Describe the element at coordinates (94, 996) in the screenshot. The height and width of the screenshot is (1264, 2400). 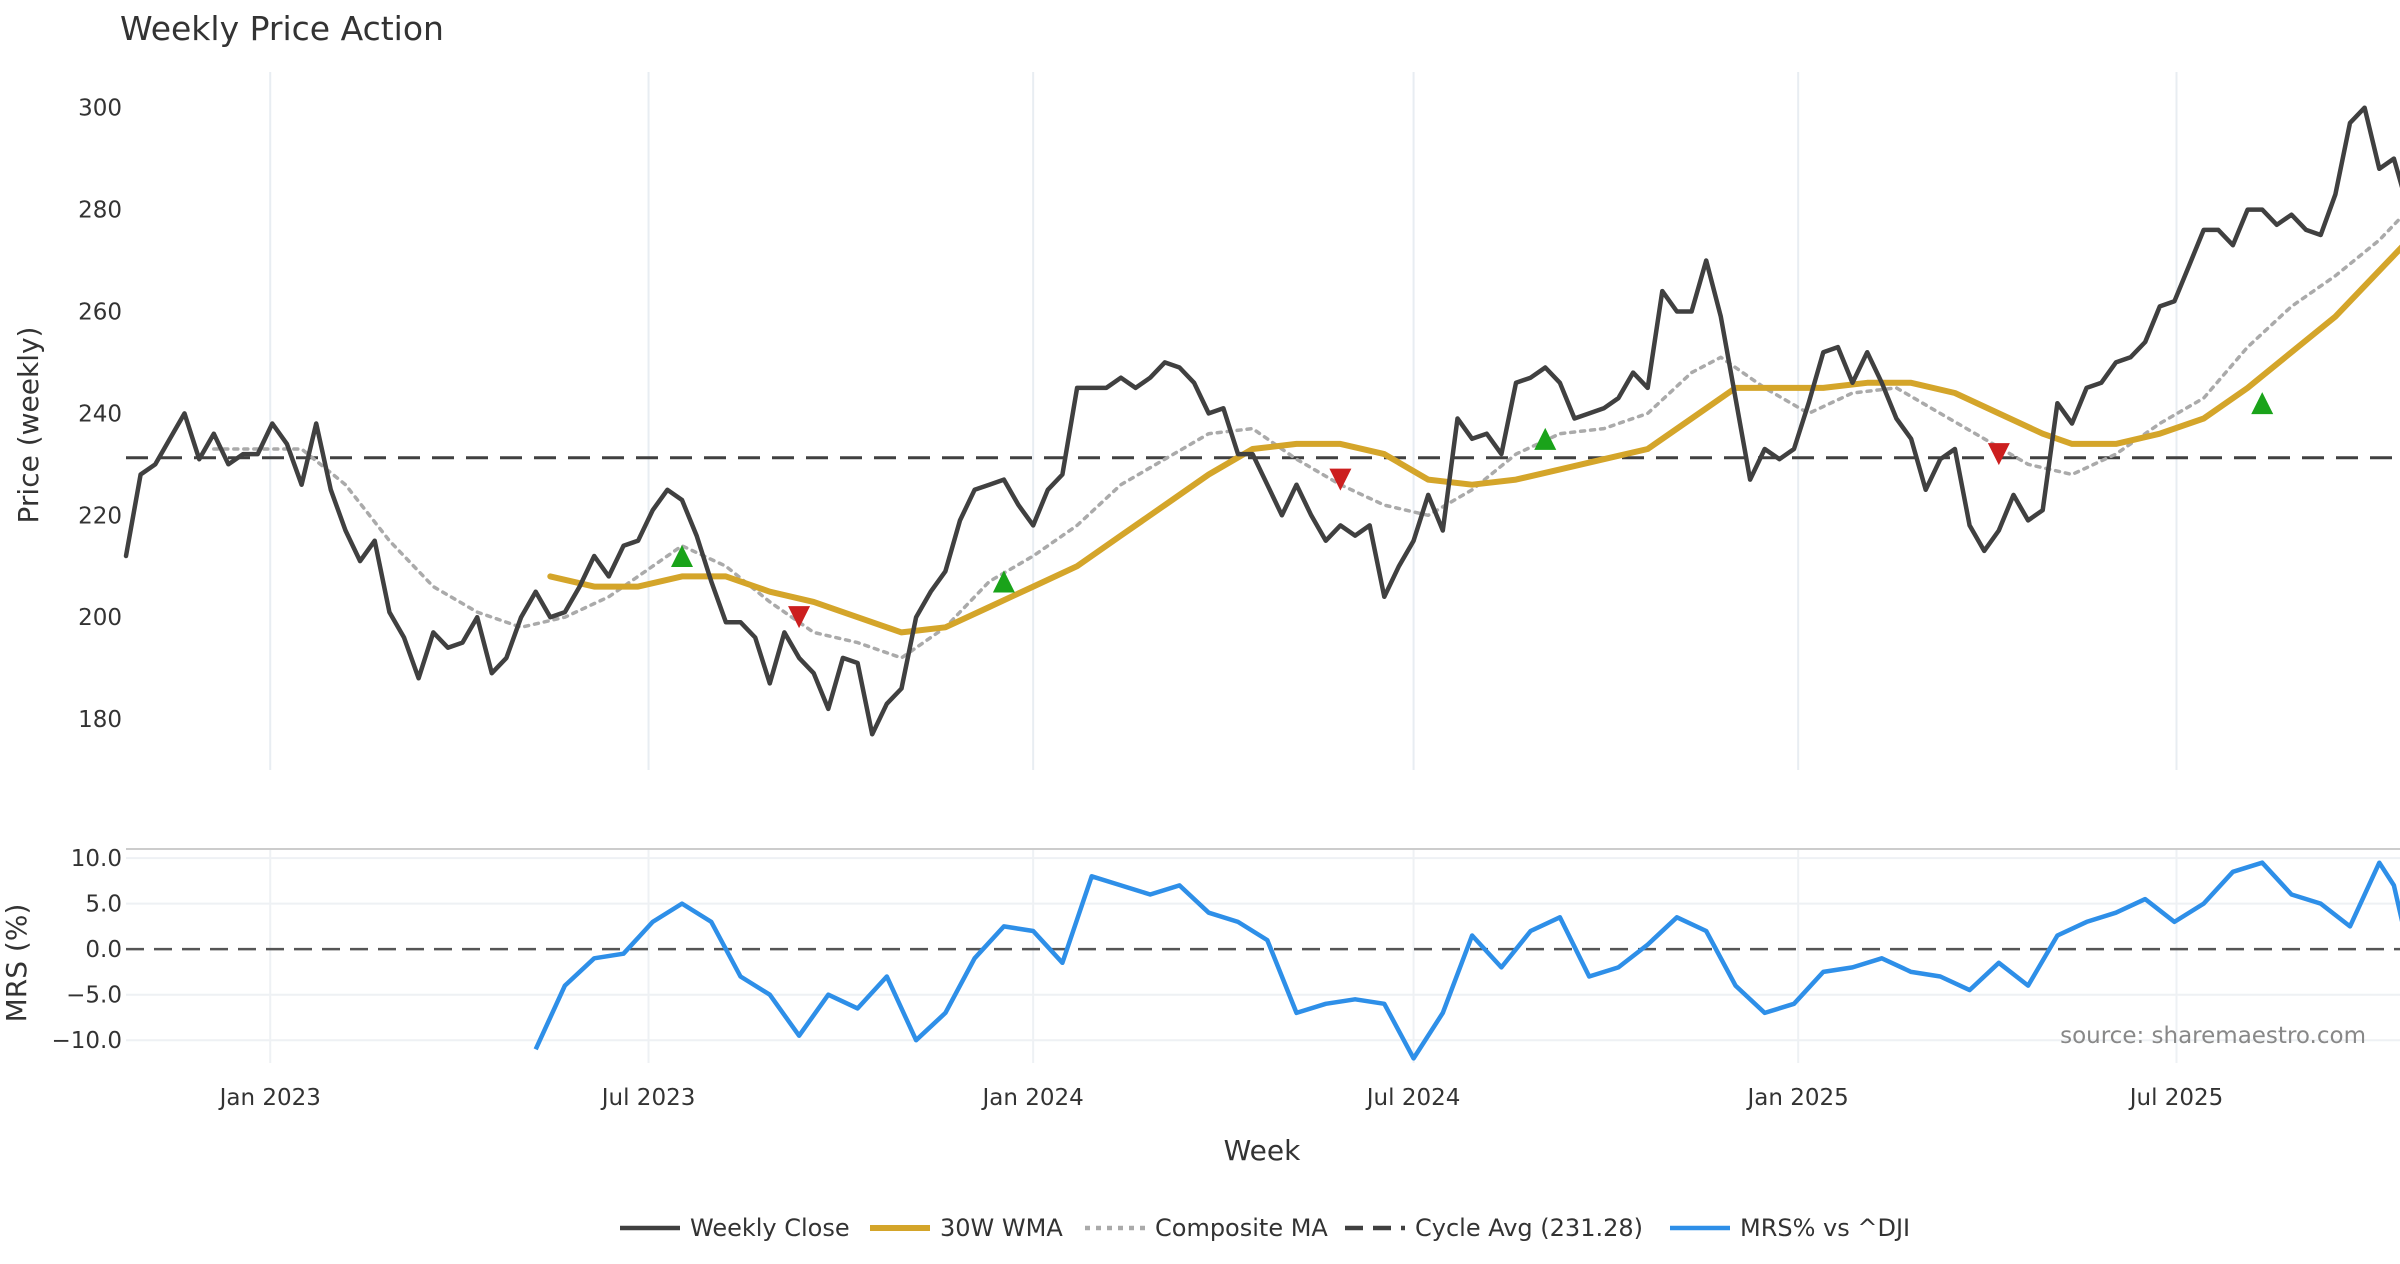
I see `mrs-y-tick-label: −5.0` at that location.